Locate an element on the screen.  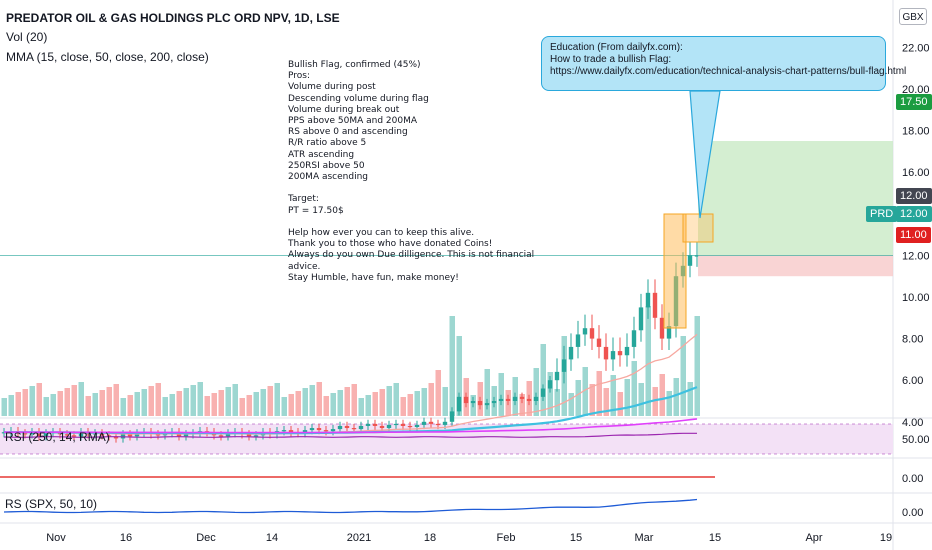
note-line: Volume during break out is located at coordinates (344, 109).